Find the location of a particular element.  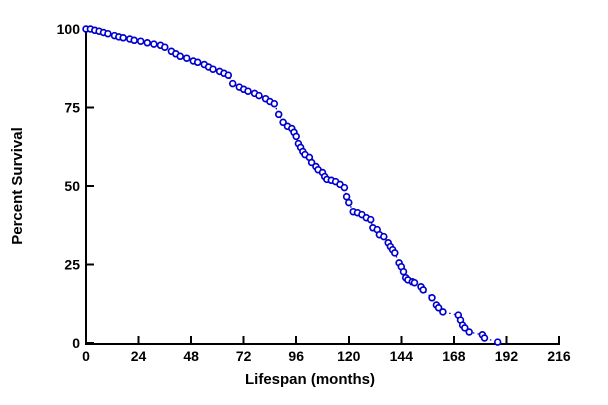

x-tick-label: 24 is located at coordinates (139, 356).